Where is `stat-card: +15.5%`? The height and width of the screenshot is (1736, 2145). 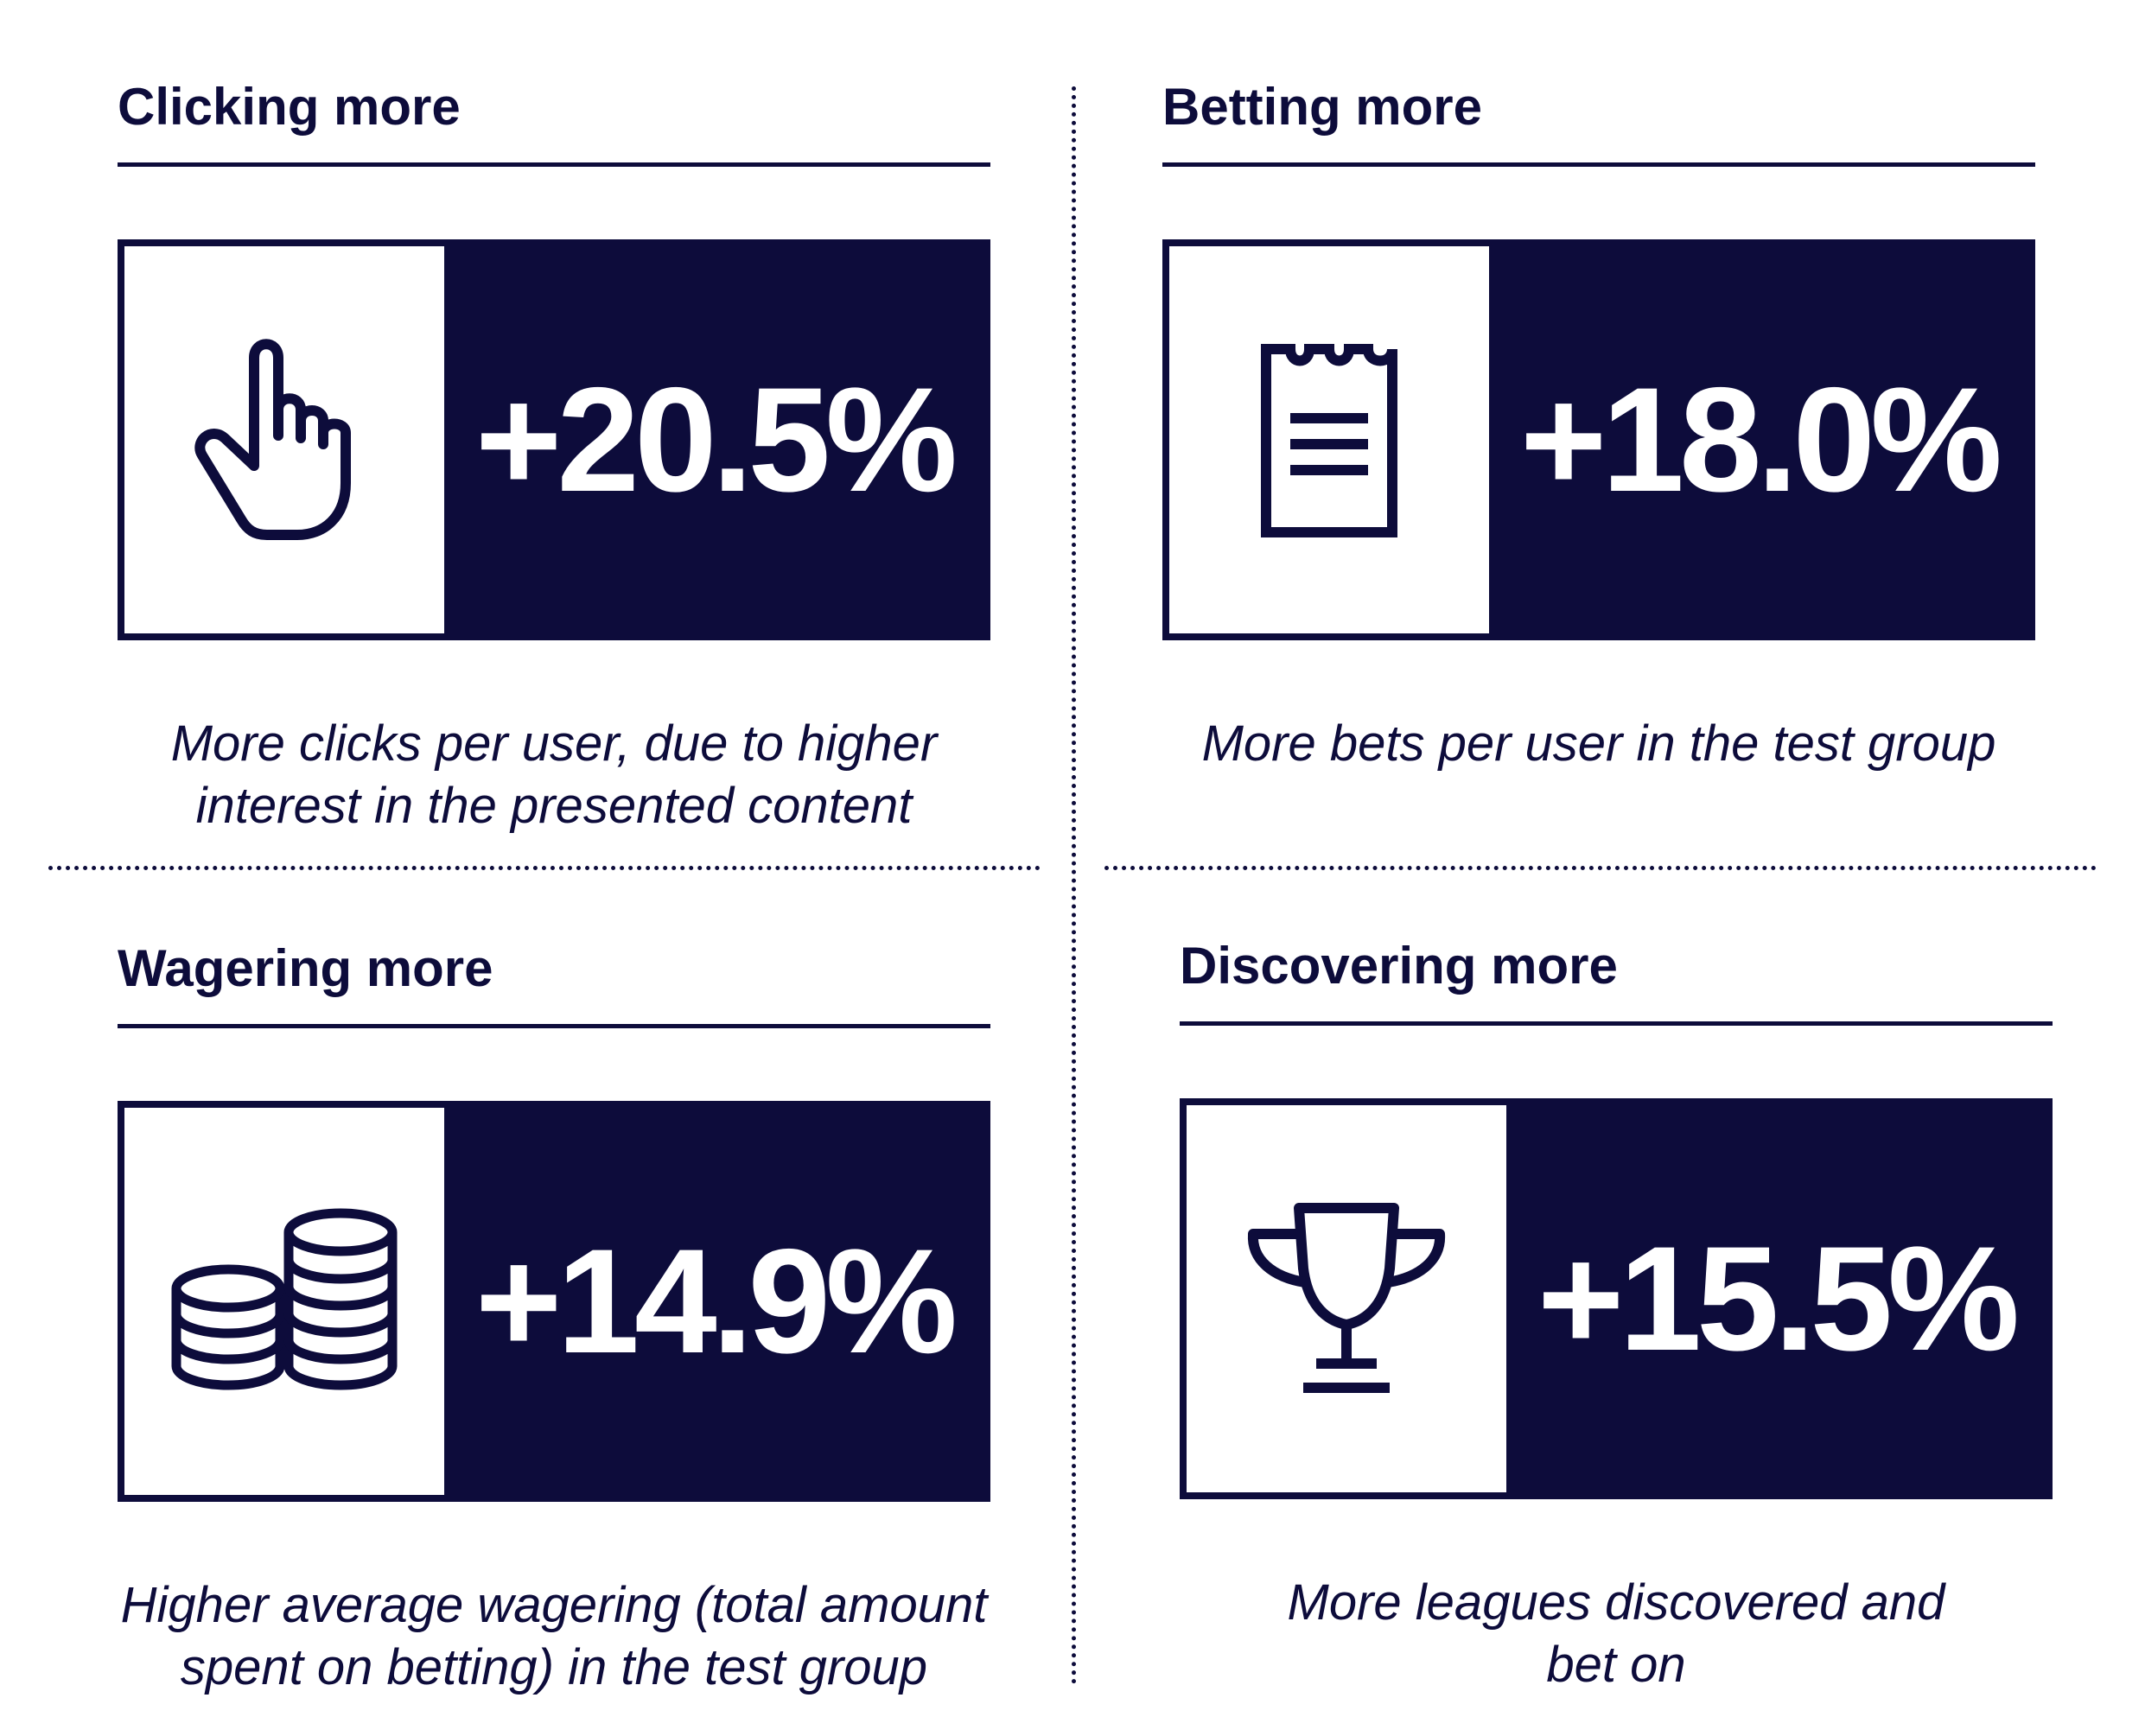
stat-card: +15.5% is located at coordinates (1616, 1298).